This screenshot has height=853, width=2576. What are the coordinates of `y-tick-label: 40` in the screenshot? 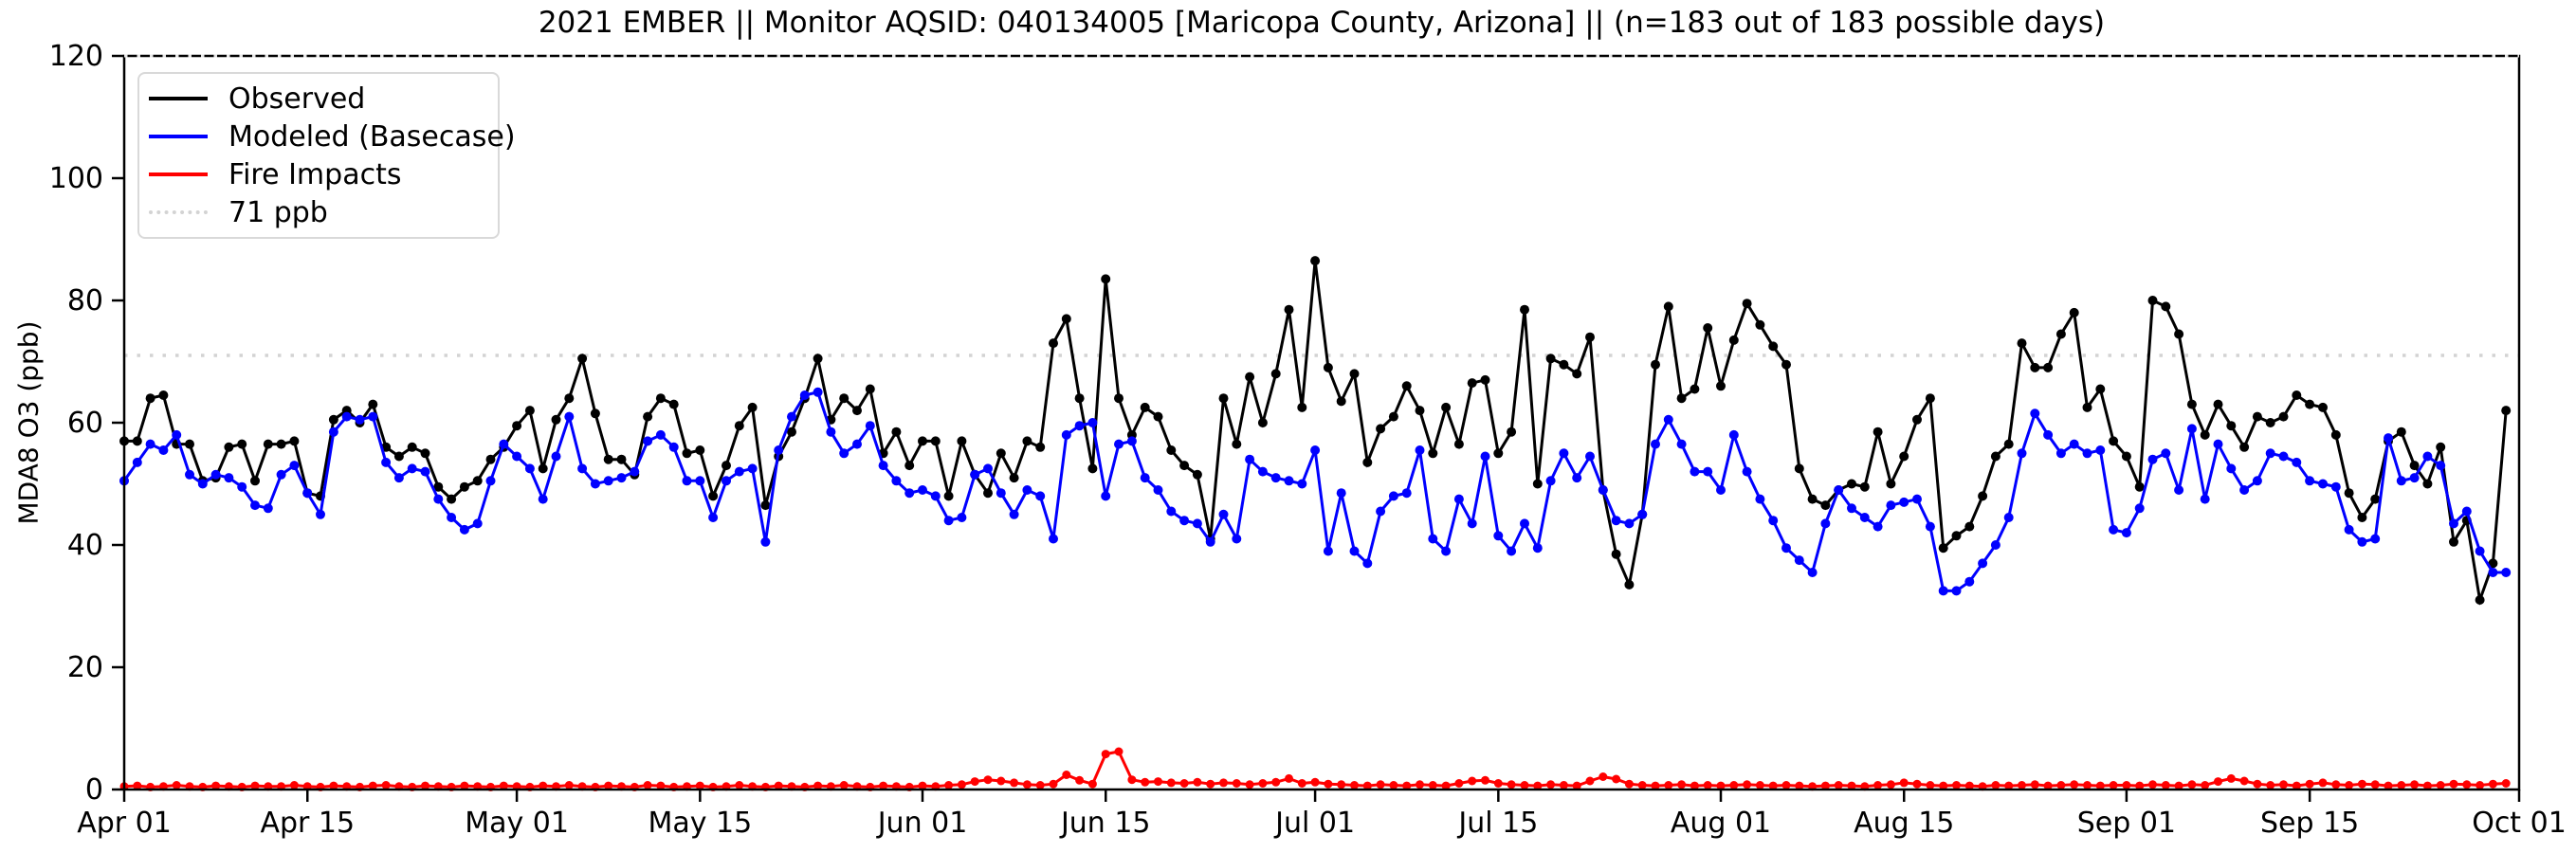 It's located at (85, 545).